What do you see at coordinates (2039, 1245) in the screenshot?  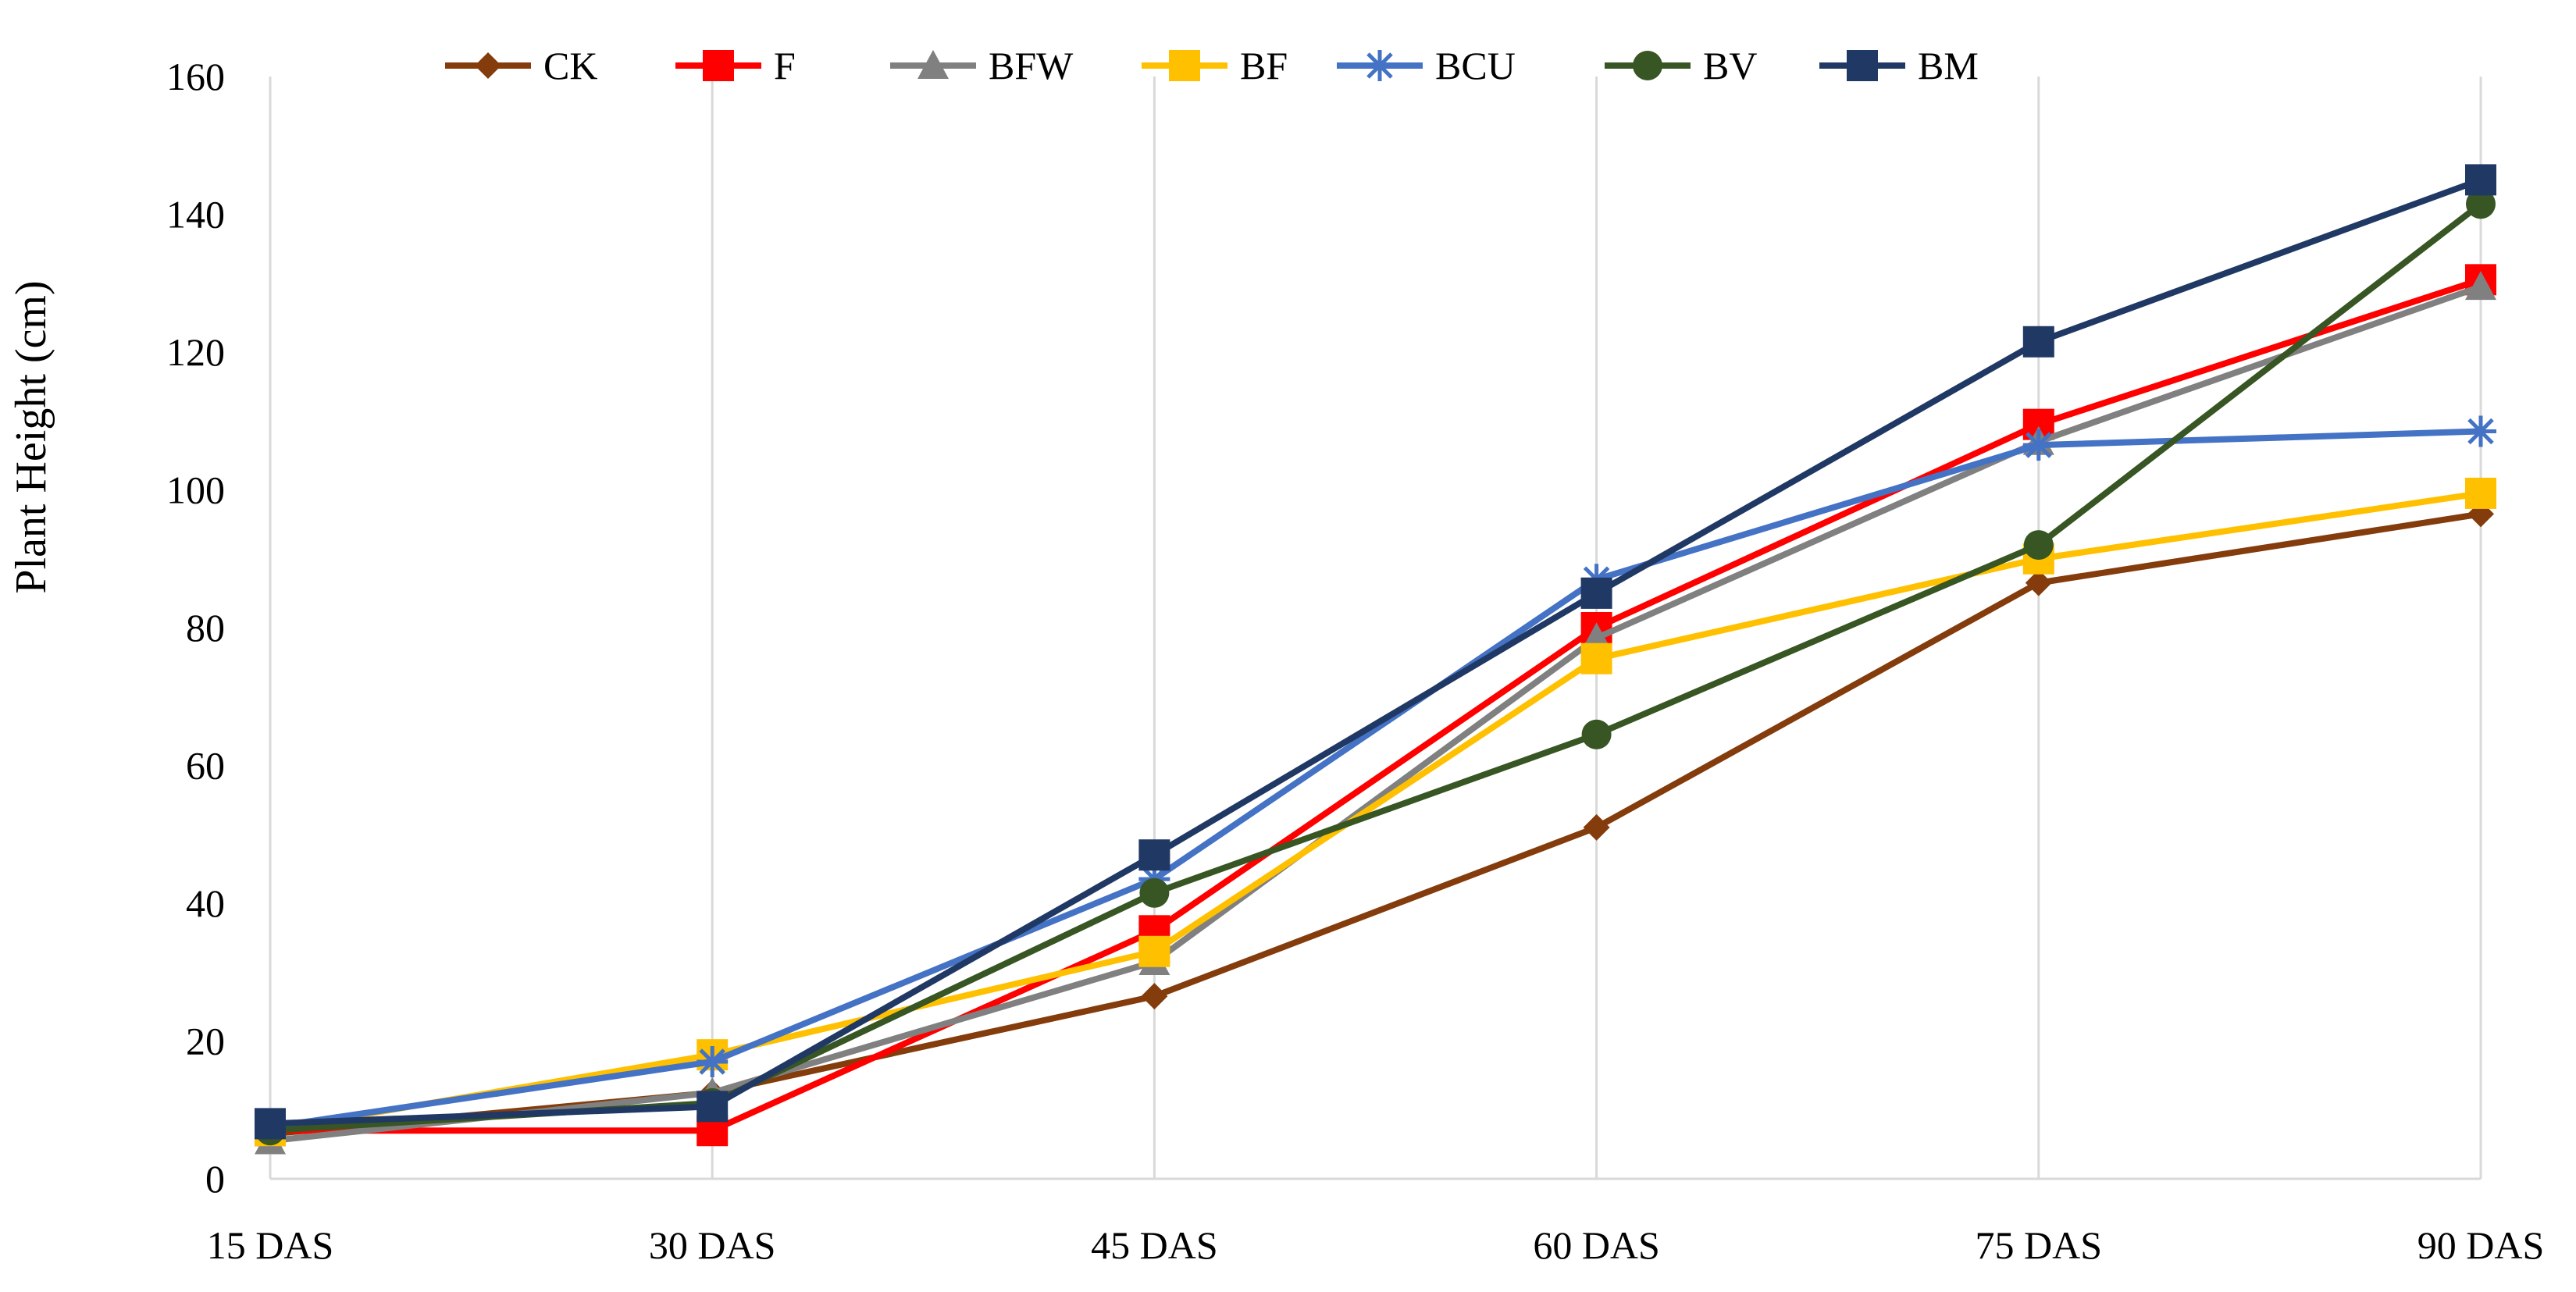 I see `x-tick-label: 75 DAS` at bounding box center [2039, 1245].